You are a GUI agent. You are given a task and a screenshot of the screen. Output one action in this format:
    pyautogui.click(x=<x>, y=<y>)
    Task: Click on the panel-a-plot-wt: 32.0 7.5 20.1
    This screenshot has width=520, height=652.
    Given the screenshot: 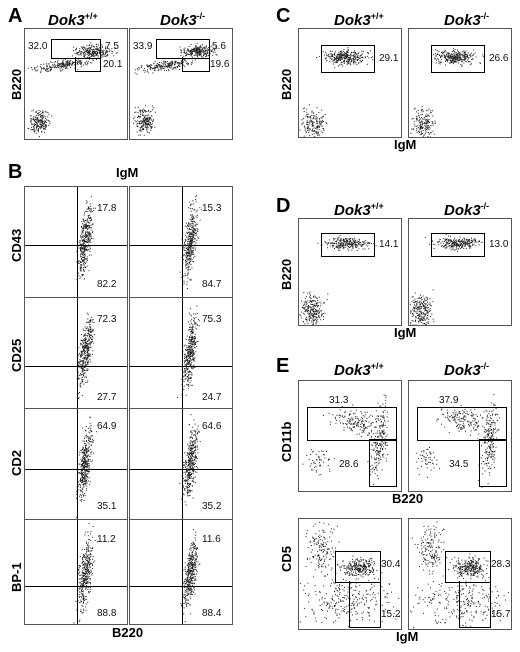 What is the action you would take?
    pyautogui.click(x=76, y=84)
    